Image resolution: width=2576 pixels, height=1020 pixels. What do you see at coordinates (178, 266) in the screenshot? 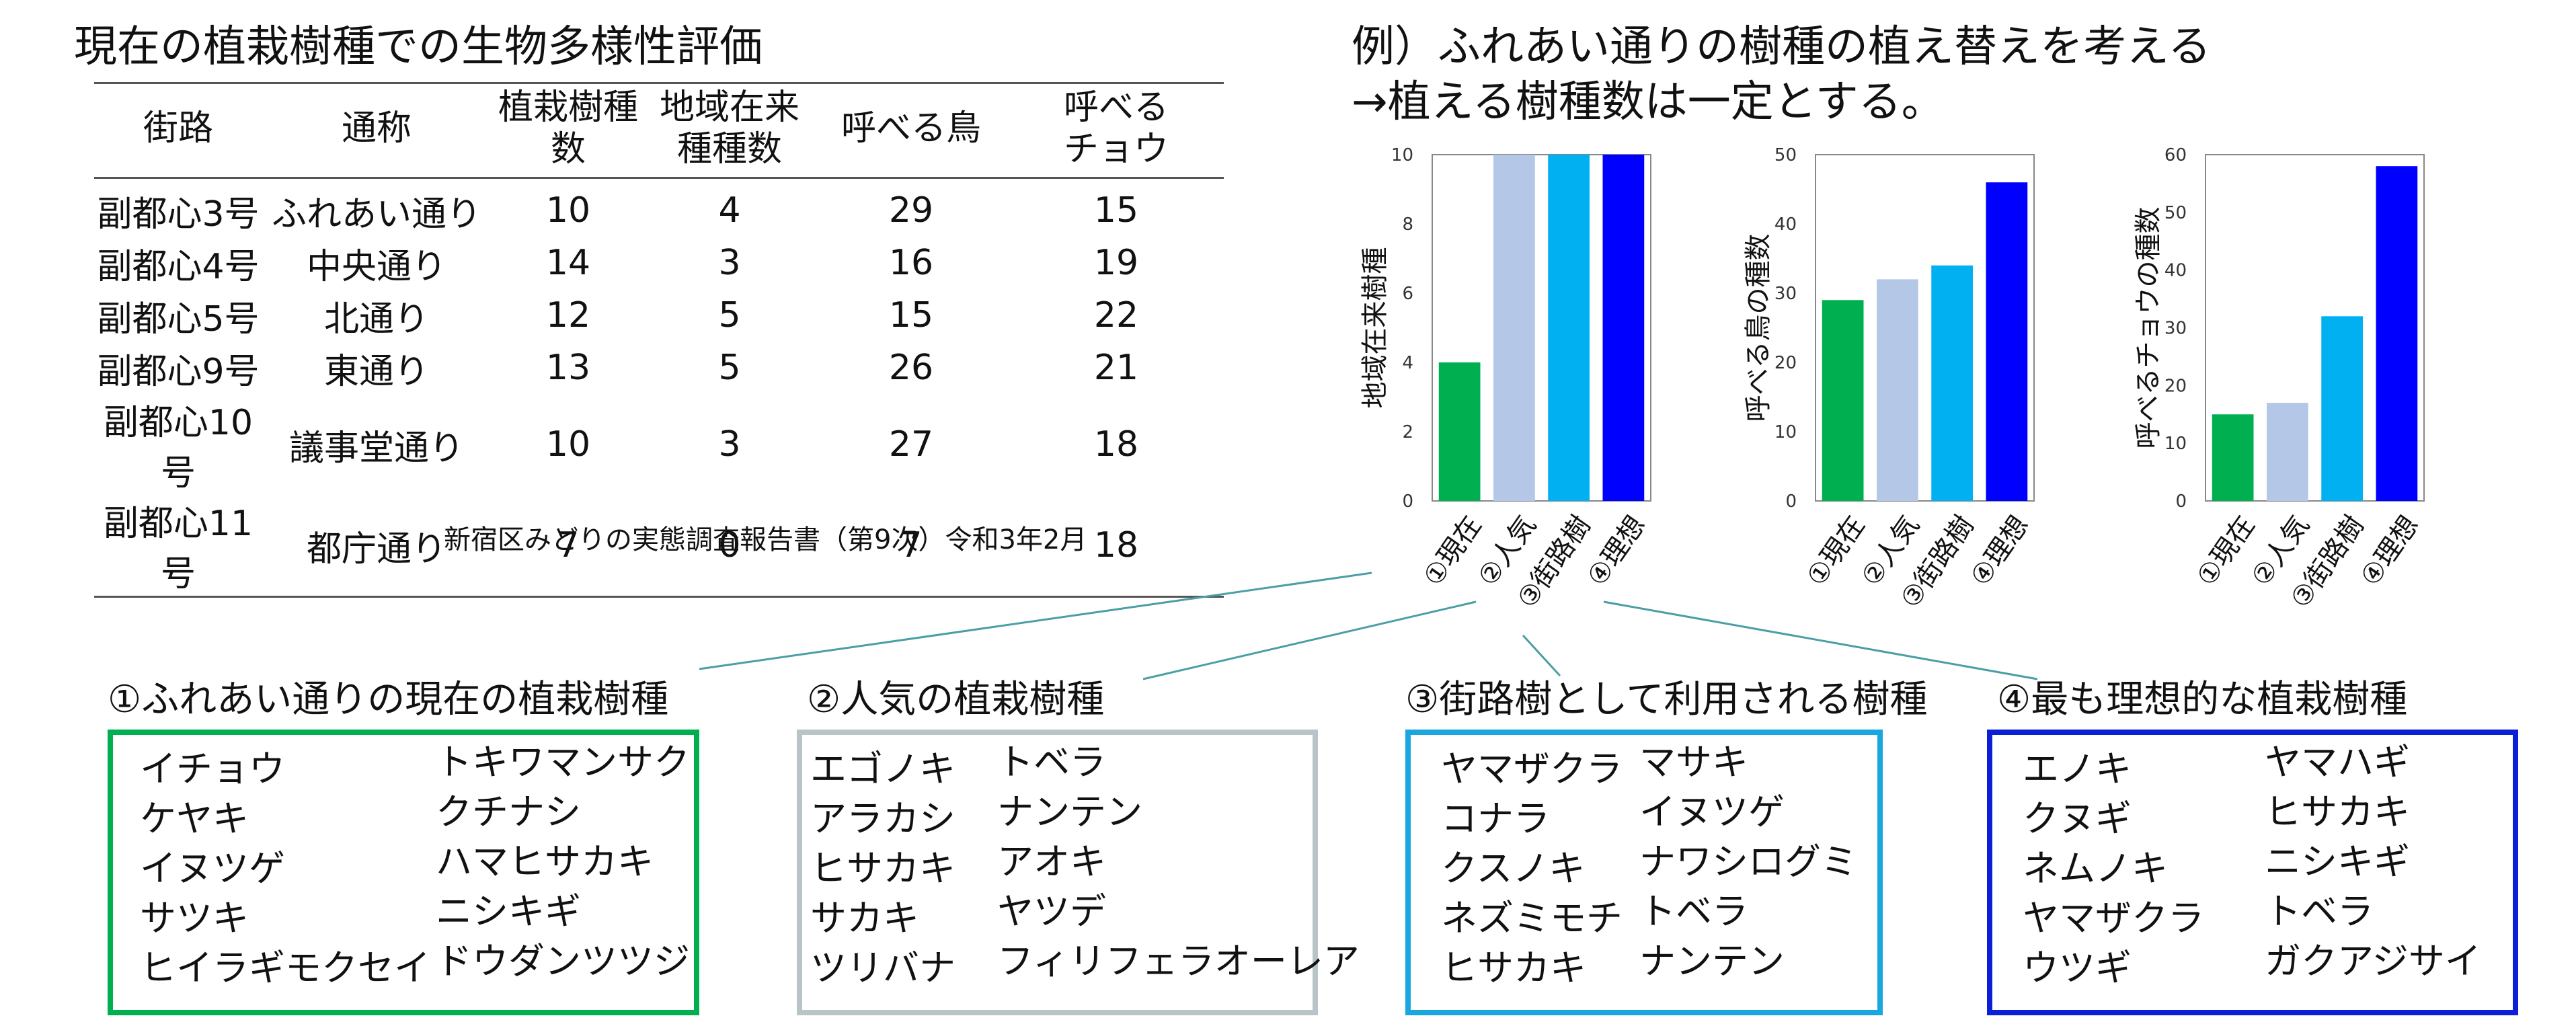
I see `cell-street: 副都心4号` at bounding box center [178, 266].